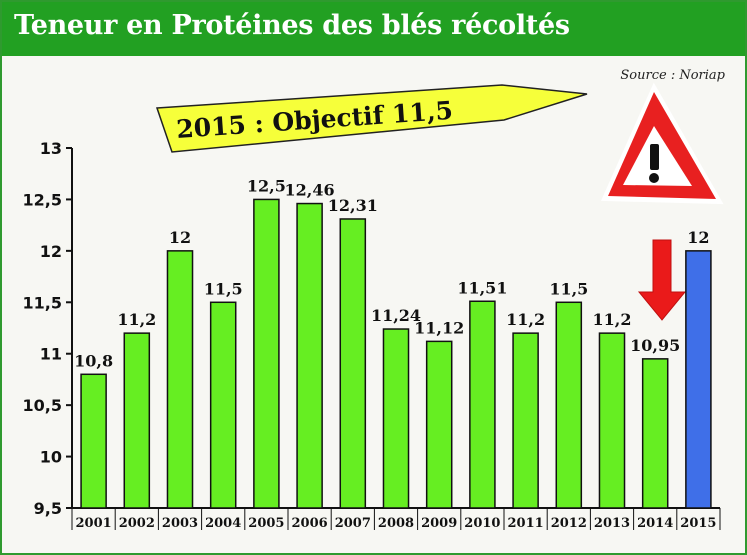 The image size is (747, 555). Describe the element at coordinates (51, 457) in the screenshot. I see `y-tick-label: 10` at that location.